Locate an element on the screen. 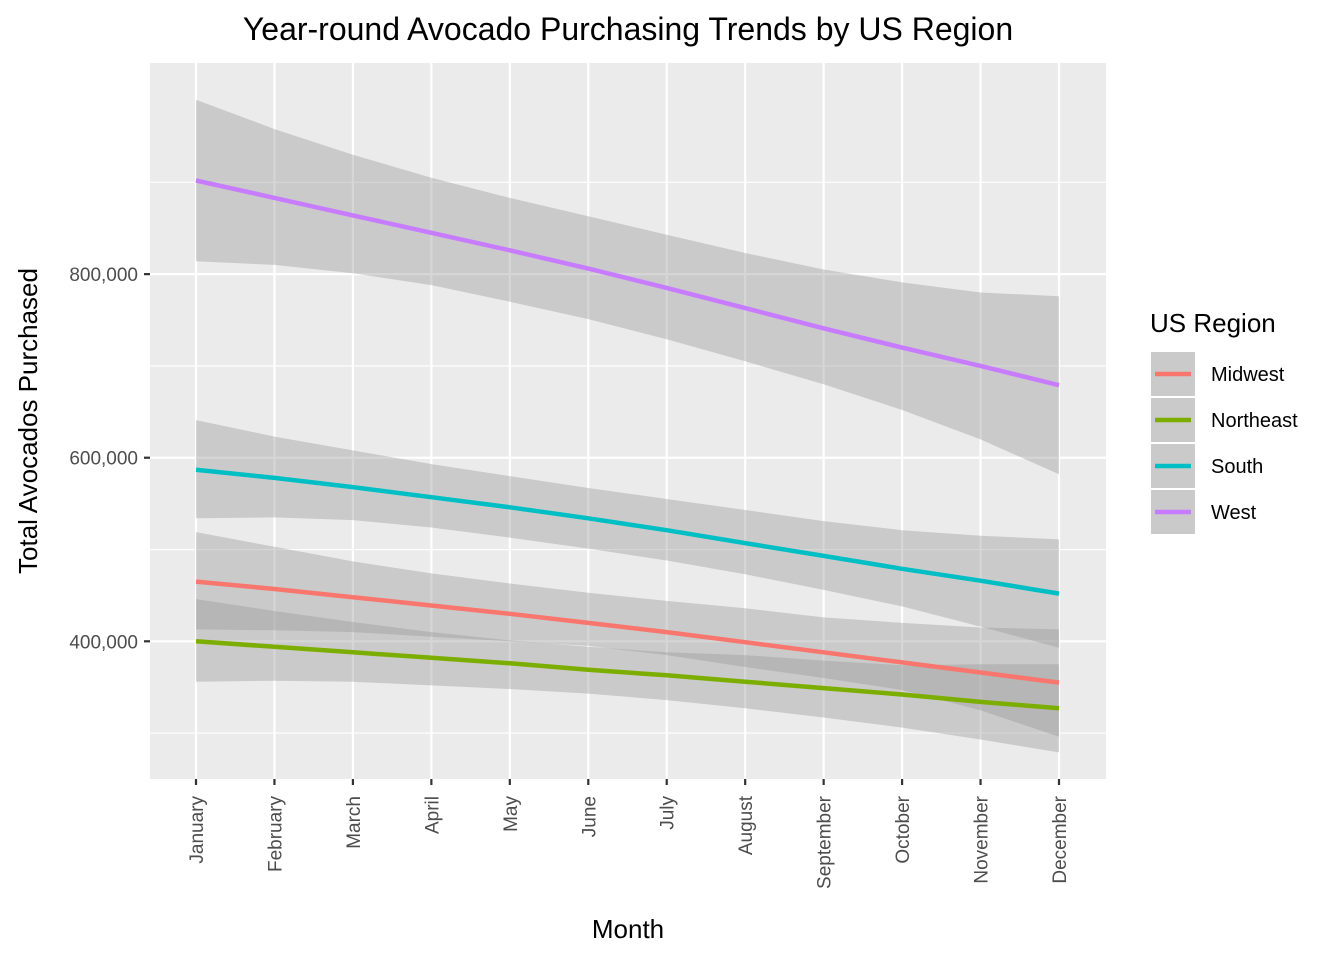 The width and height of the screenshot is (1344, 965). legend-label-northeast: Northeast is located at coordinates (1254, 421).